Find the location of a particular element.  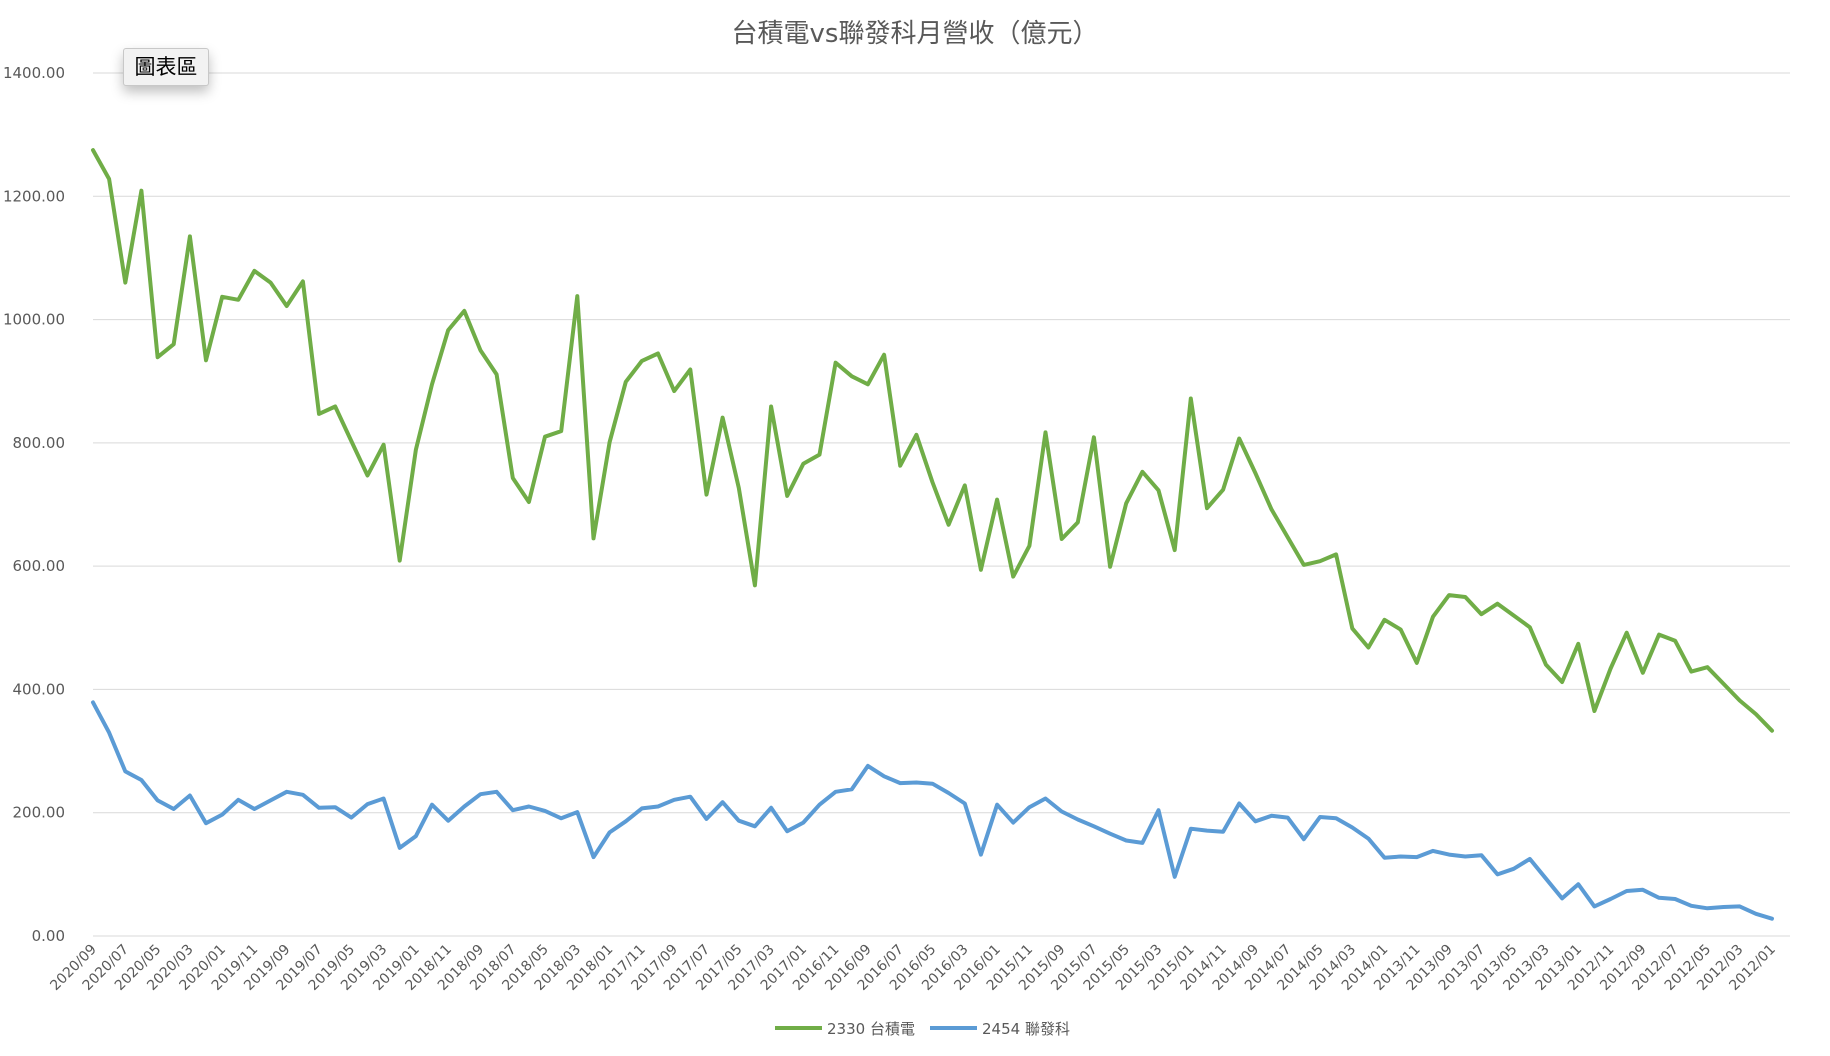

y-tick-label: 600.00 is located at coordinates (39, 566).